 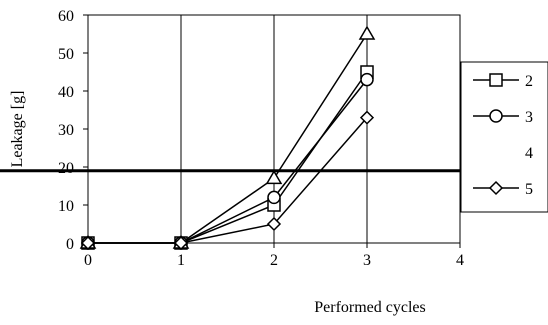 What do you see at coordinates (66, 168) in the screenshot?
I see `y-tick-label: 20` at bounding box center [66, 168].